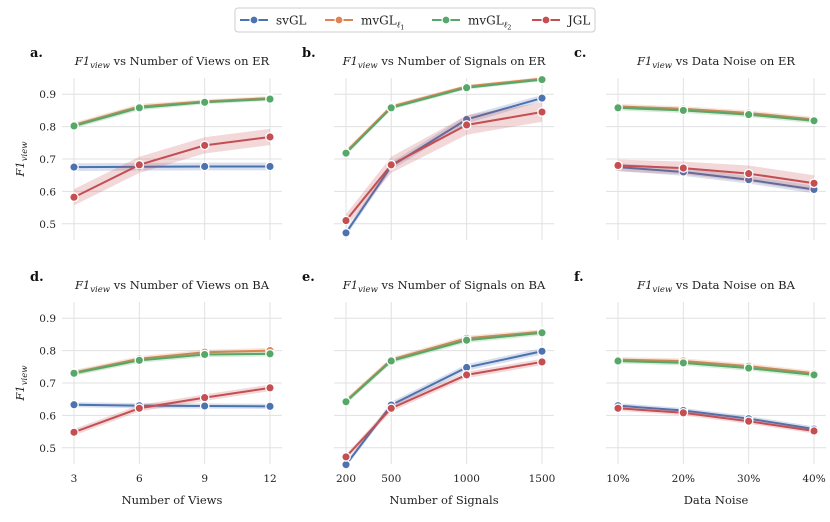 This screenshot has width=830, height=522. What do you see at coordinates (716, 500) in the screenshot?
I see `x-axis-label: Data Noise` at bounding box center [716, 500].